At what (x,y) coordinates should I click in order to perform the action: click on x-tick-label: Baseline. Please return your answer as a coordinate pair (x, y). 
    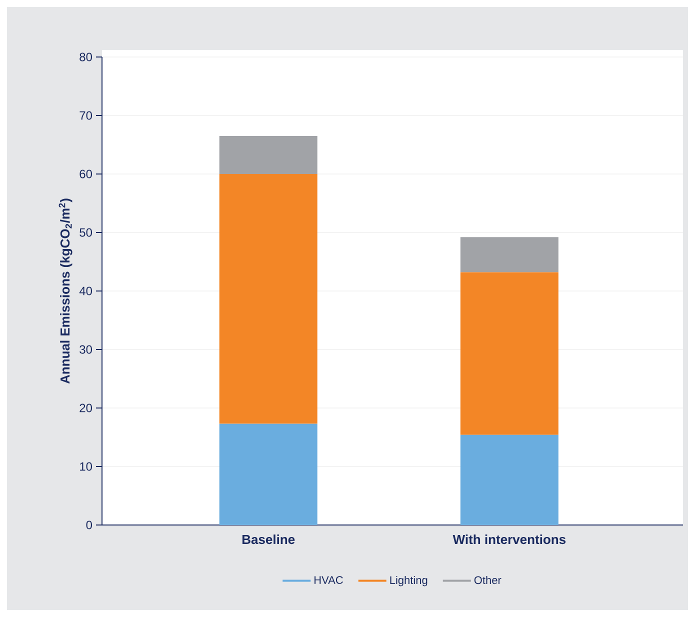
    Looking at the image, I should click on (268, 539).